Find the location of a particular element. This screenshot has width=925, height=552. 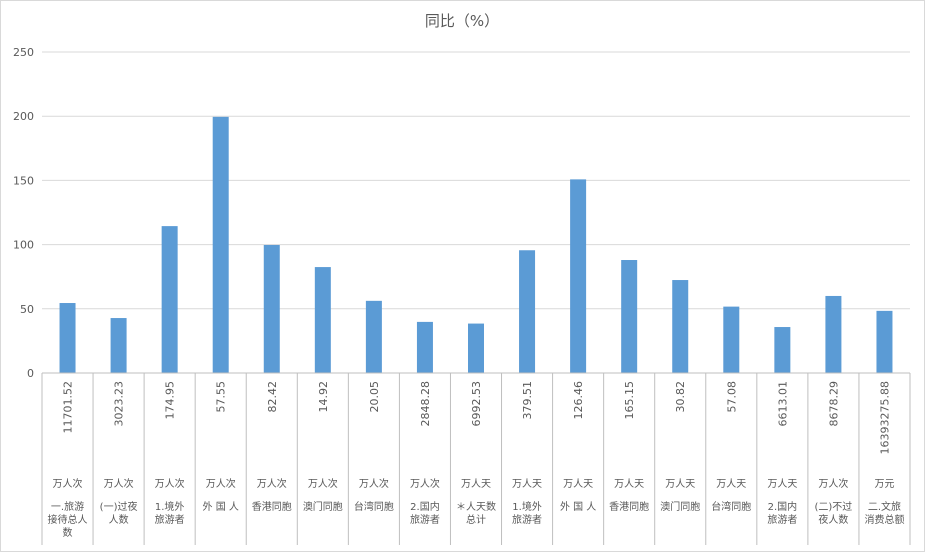

category-value-label: 8678.29 is located at coordinates (833, 404).